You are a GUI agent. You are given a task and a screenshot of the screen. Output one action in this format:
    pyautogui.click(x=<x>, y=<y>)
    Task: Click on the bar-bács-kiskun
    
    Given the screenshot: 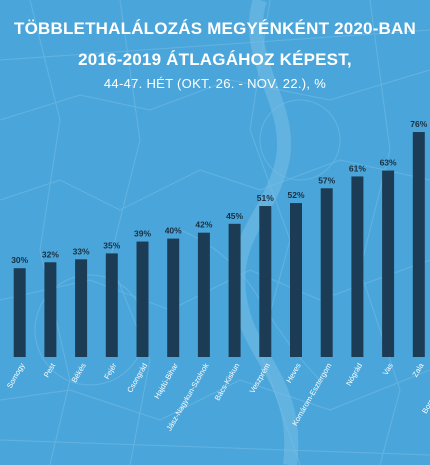 What is the action you would take?
    pyautogui.click(x=234, y=290)
    